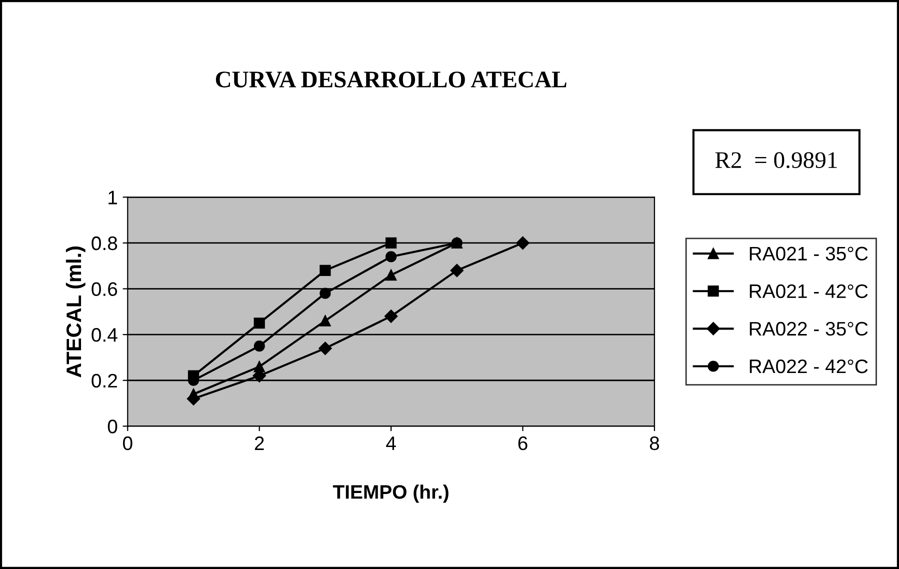 This screenshot has width=899, height=569. I want to click on text: R2 = 0.9891, so click(776, 160).